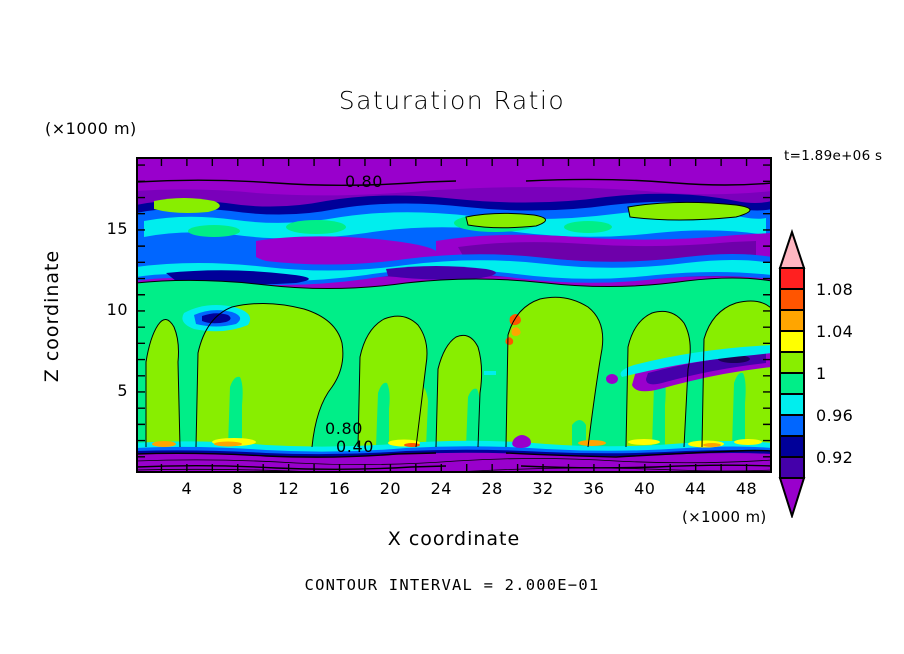 The width and height of the screenshot is (904, 654). I want to click on colorbar-tick-label: 1.08, so click(835, 289).